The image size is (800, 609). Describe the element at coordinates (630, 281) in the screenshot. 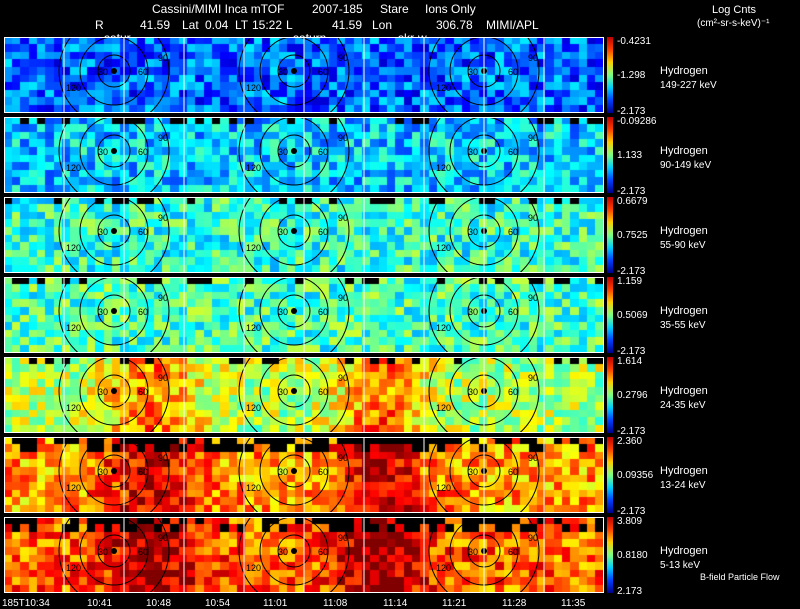

I see `color-scale-max: 1.159` at that location.